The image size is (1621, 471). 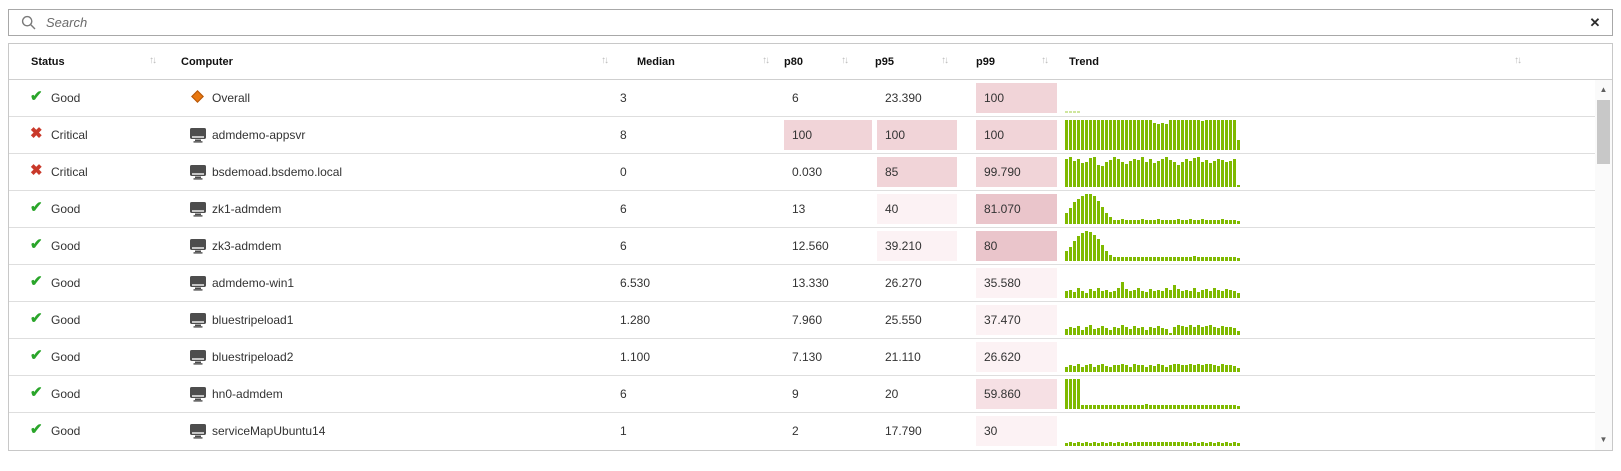 What do you see at coordinates (207, 62) in the screenshot?
I see `column-header-computer: Computer` at bounding box center [207, 62].